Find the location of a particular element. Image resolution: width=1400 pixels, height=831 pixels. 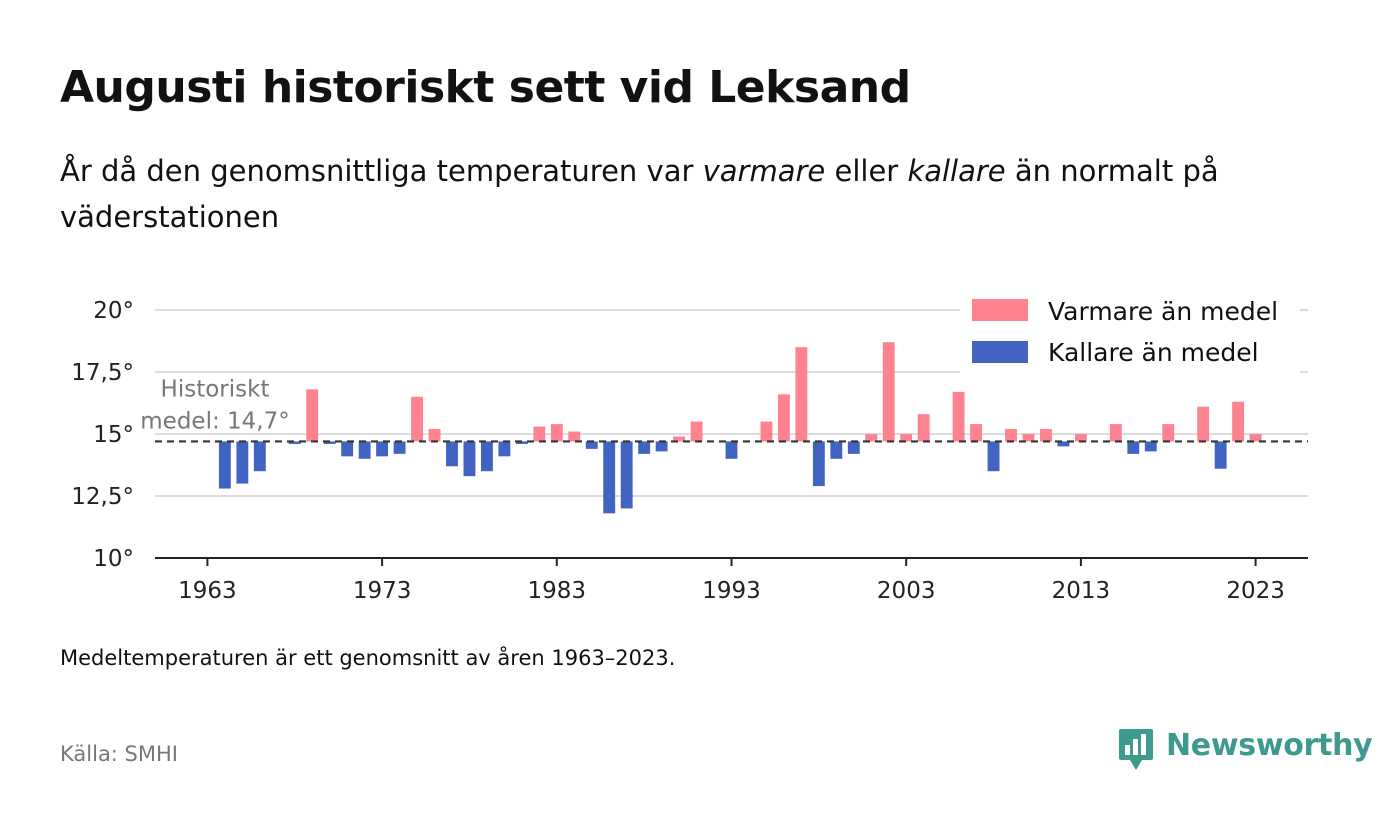

legend-label-colder: Kallare än medel is located at coordinates (1153, 352).